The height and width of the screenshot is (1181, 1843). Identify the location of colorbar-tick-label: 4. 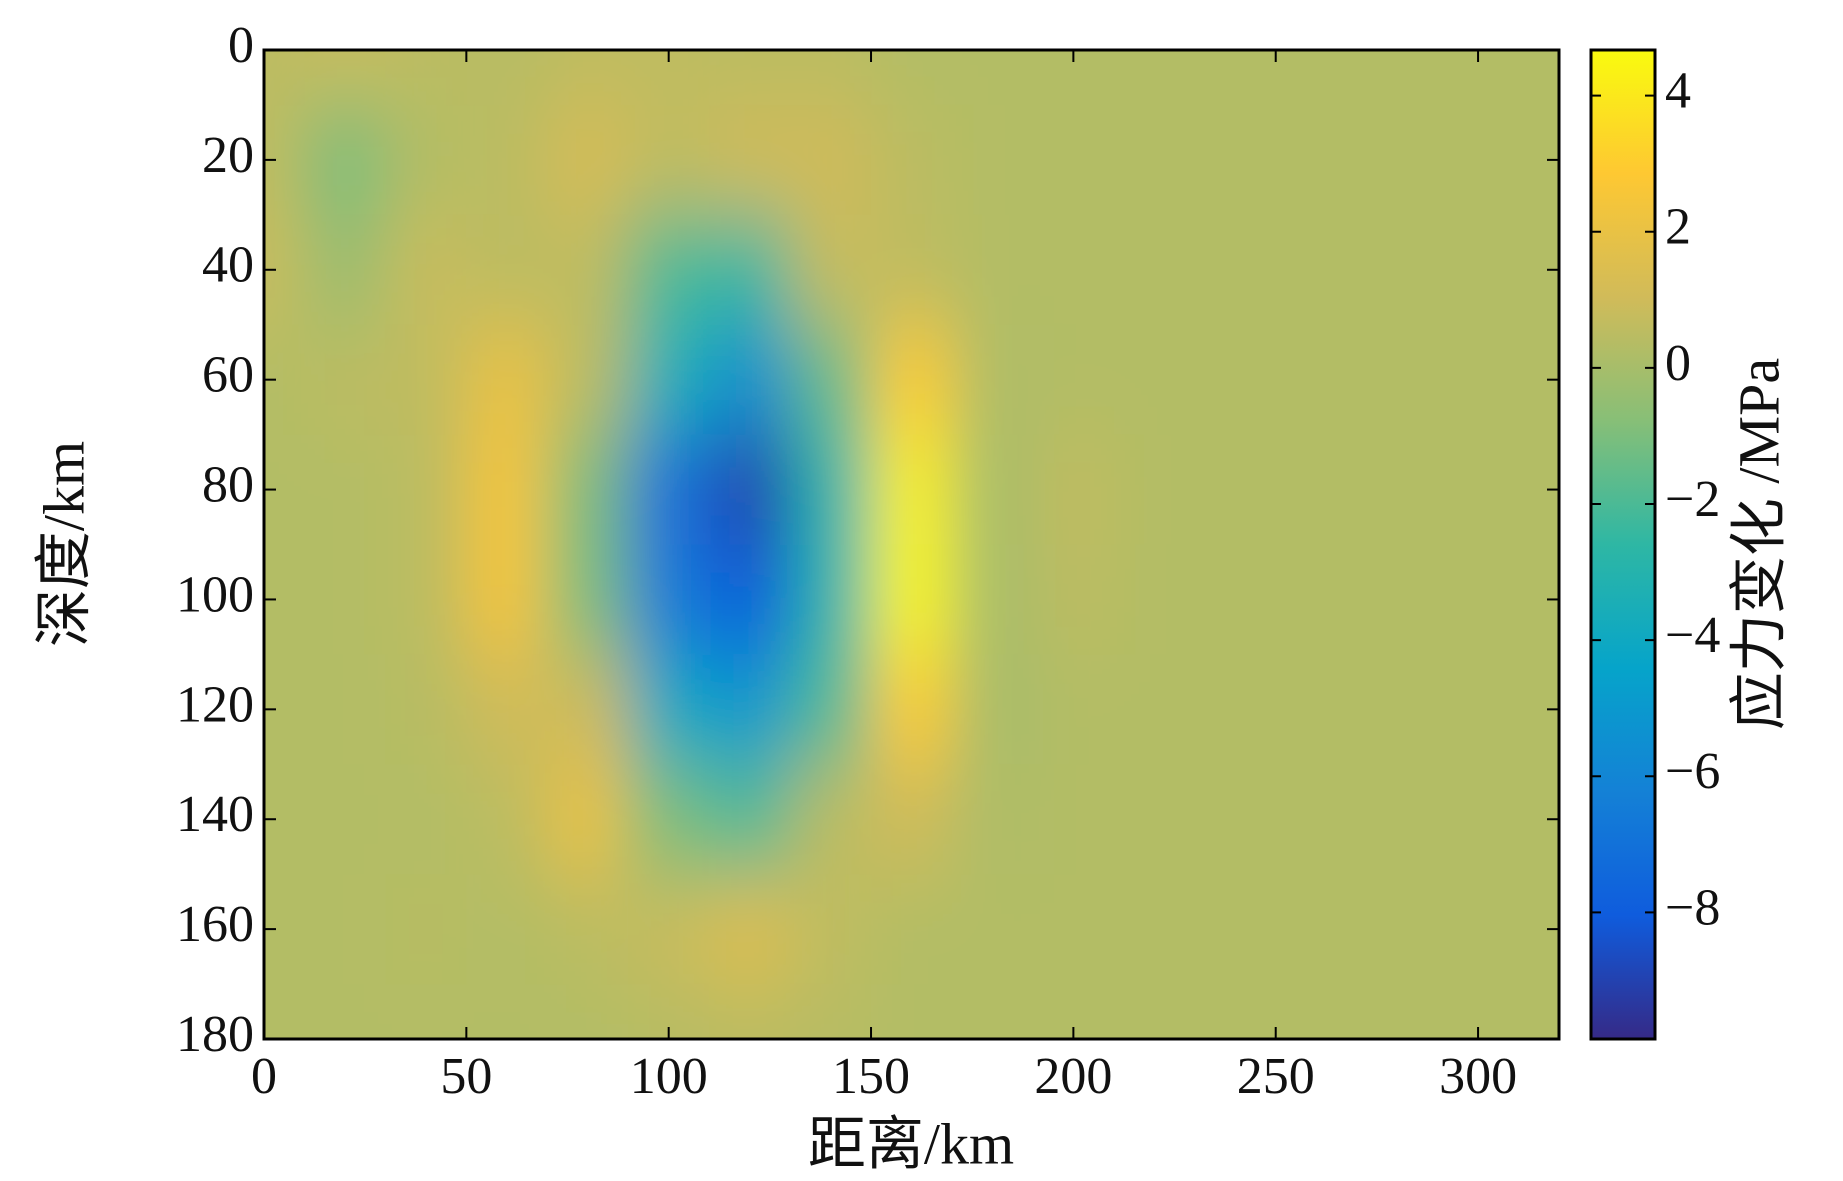
(1678, 91).